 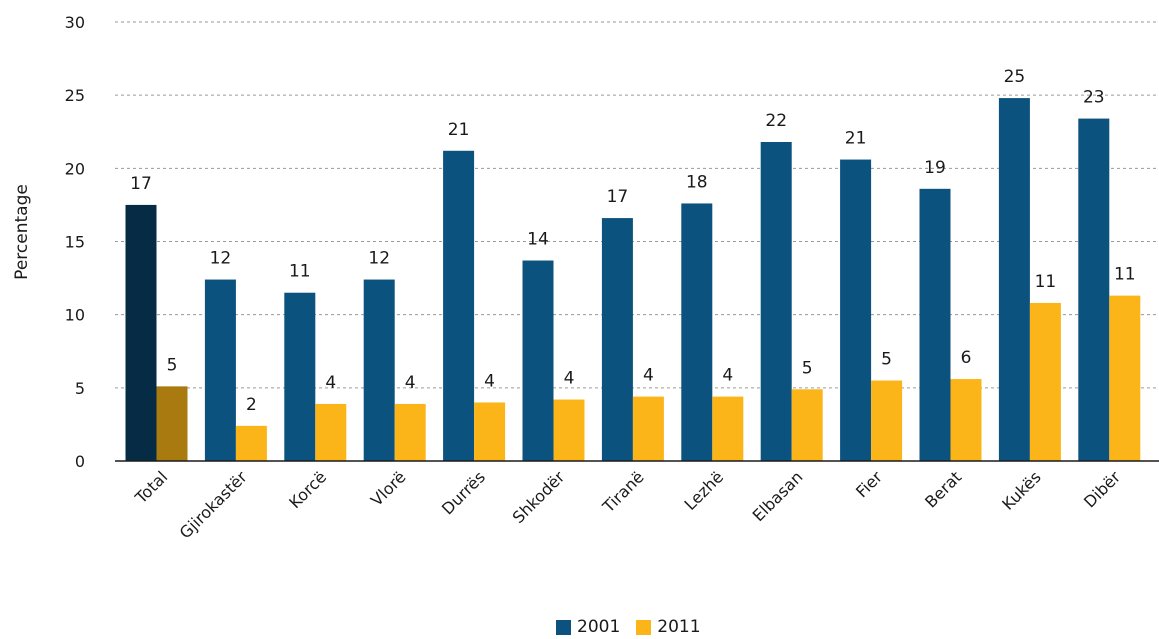 I want to click on x-tick-label: Shkodër, so click(x=539, y=497).